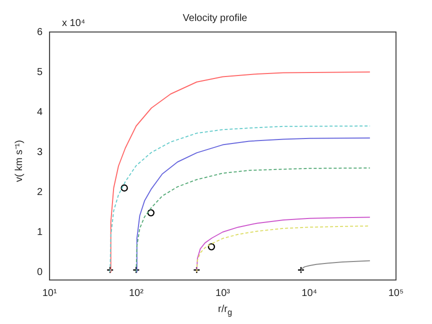 Image resolution: width=432 pixels, height=324 pixels. I want to click on x-tick-label: 10⁵, so click(396, 293).